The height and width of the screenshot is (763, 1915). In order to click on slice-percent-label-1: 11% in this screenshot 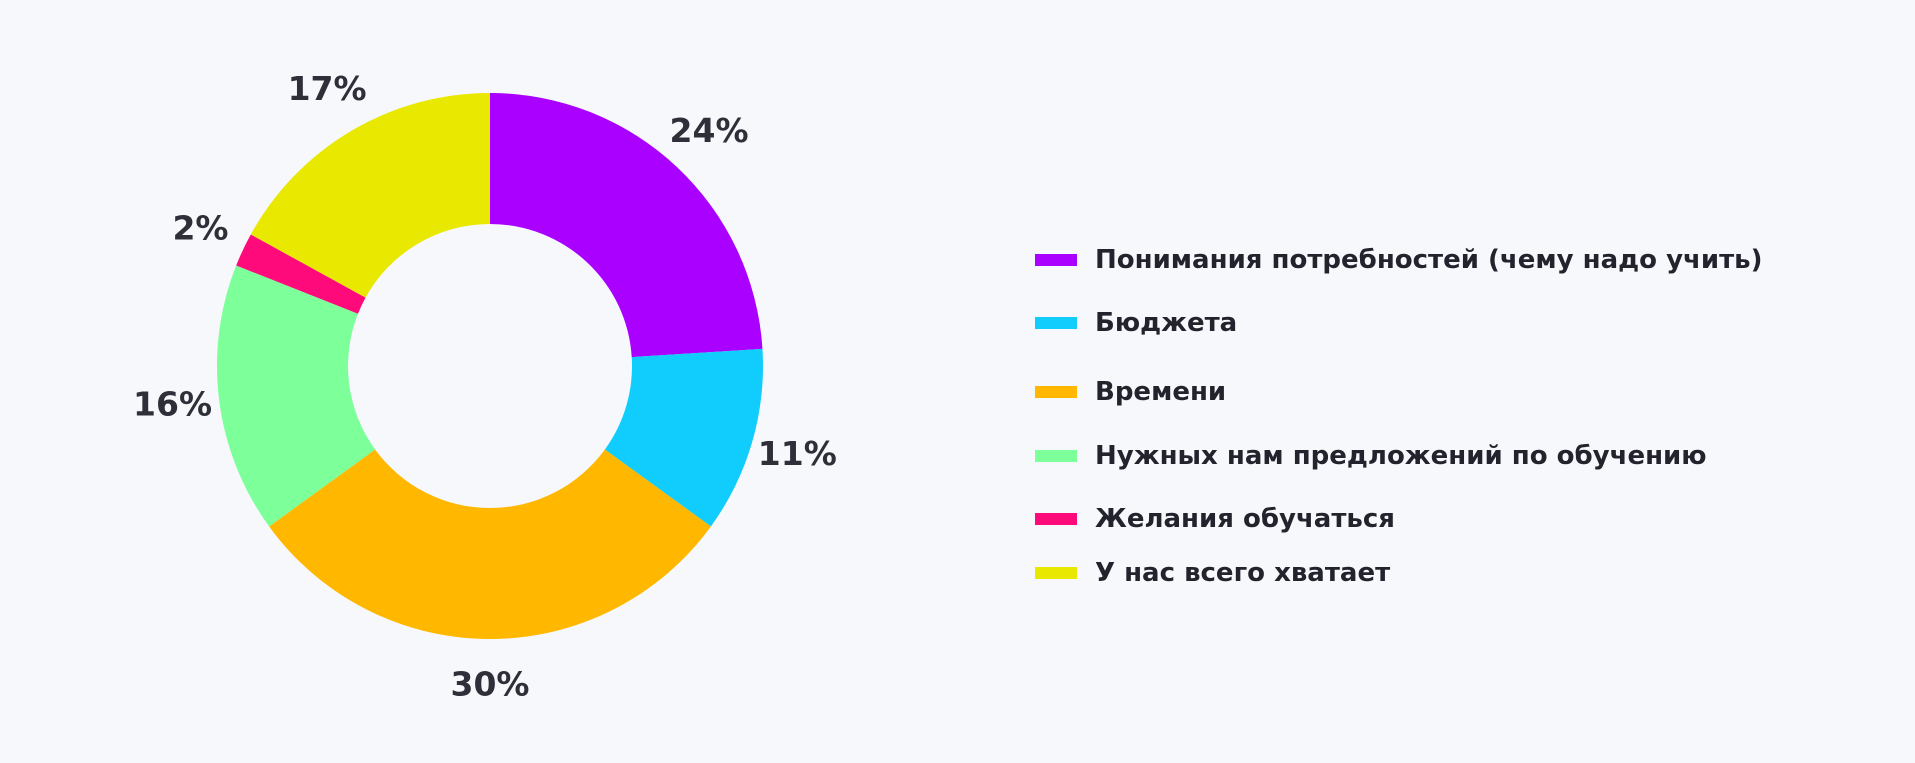, I will do `click(797, 453)`.